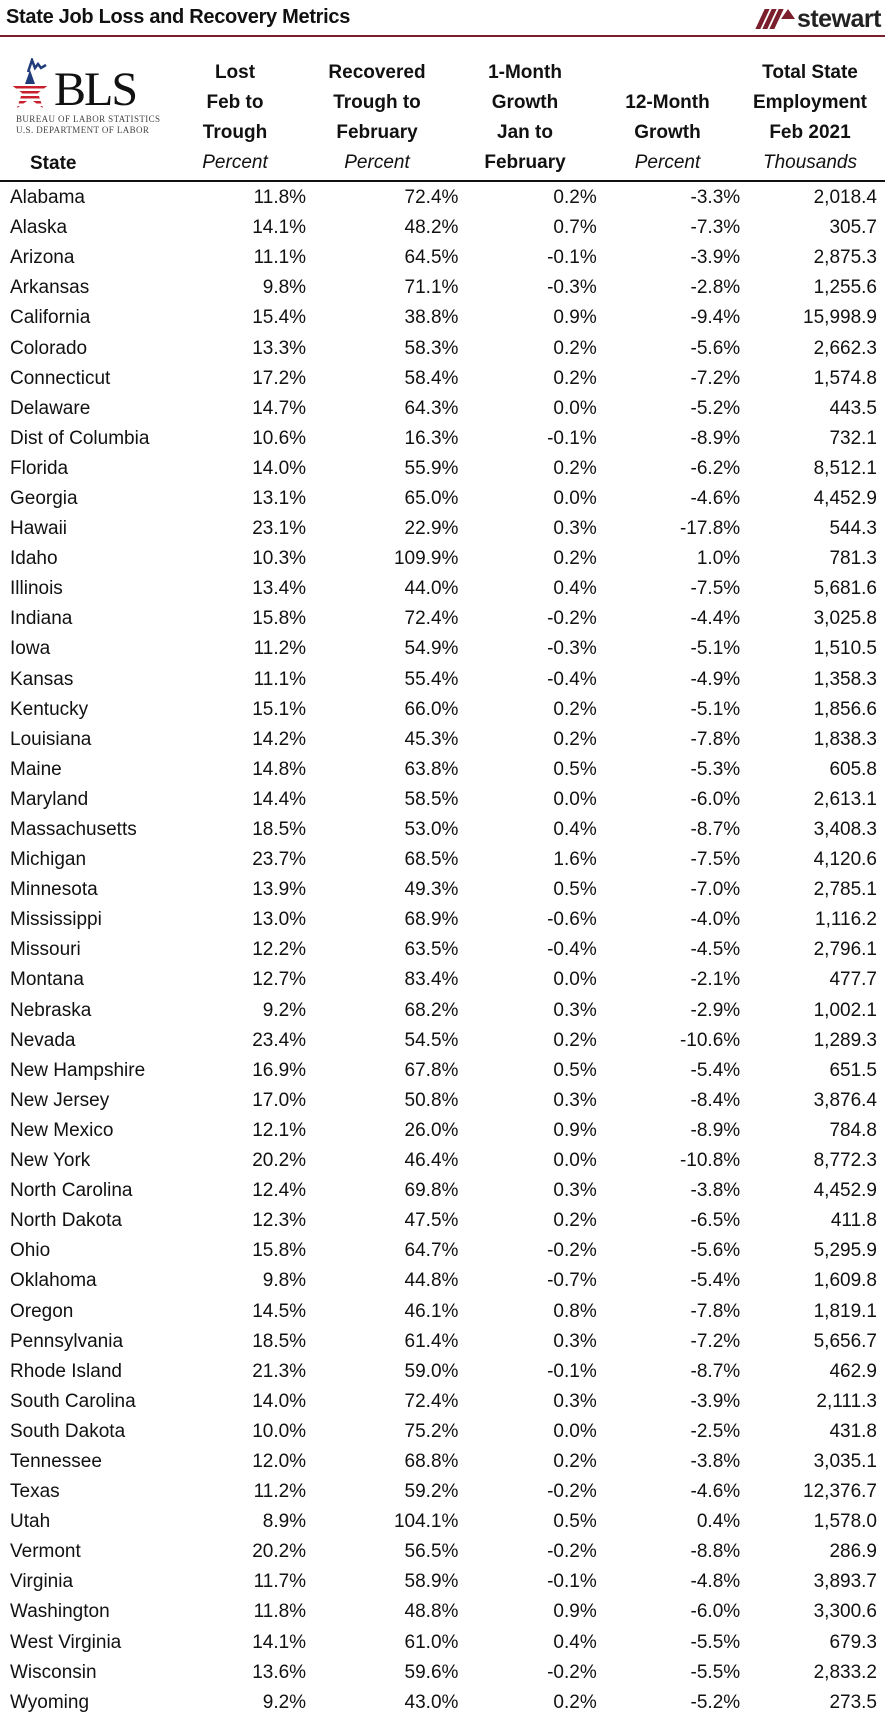 The width and height of the screenshot is (885, 1718). I want to click on lost-pct: 11.7%, so click(280, 1582).